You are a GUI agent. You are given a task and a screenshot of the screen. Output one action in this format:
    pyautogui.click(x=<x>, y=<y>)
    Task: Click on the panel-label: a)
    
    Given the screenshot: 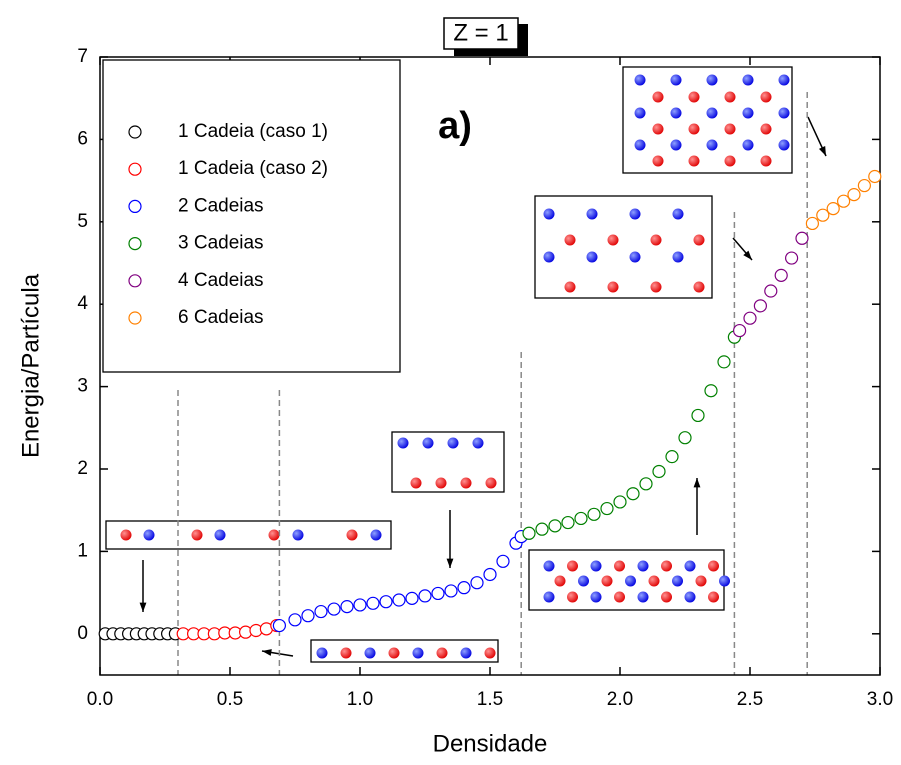 What is the action you would take?
    pyautogui.click(x=455, y=126)
    